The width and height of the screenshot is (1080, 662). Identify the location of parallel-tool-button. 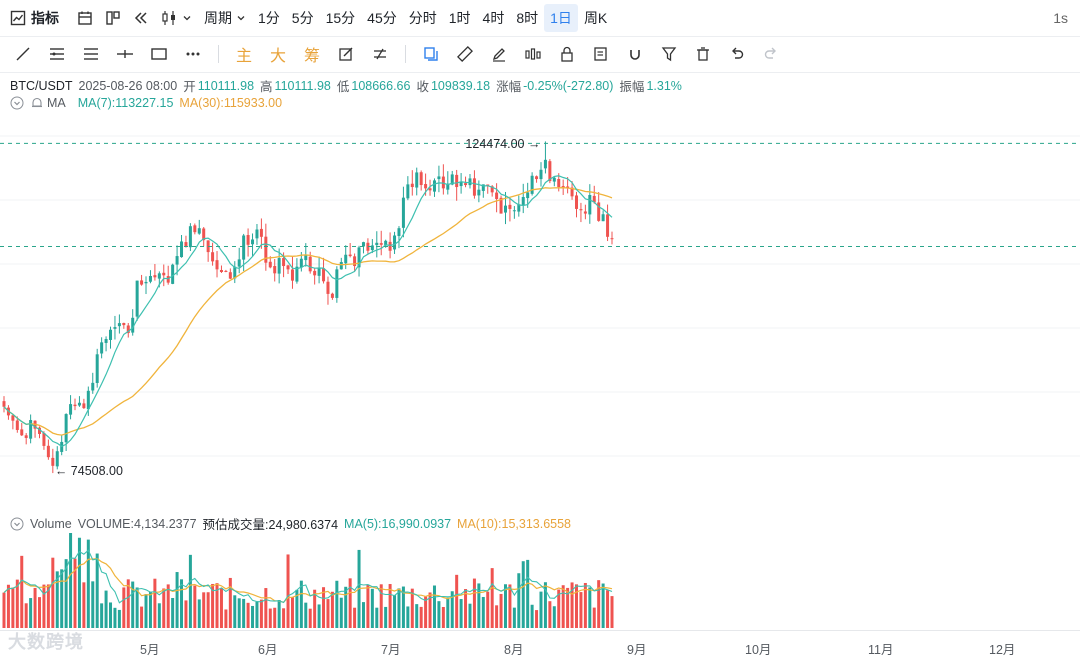
(57, 54).